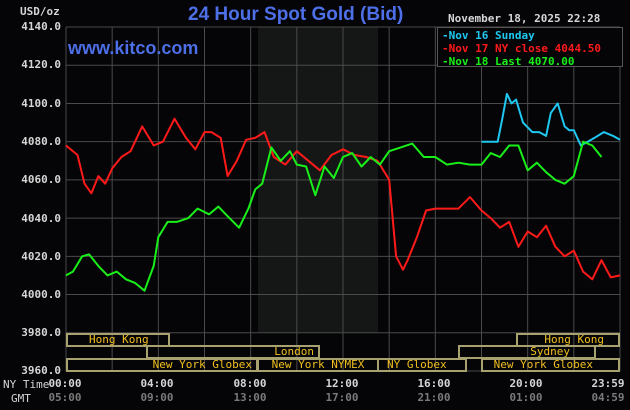 The width and height of the screenshot is (630, 410). What do you see at coordinates (250, 397) in the screenshot?
I see `x-tick-gmt: 13:00` at bounding box center [250, 397].